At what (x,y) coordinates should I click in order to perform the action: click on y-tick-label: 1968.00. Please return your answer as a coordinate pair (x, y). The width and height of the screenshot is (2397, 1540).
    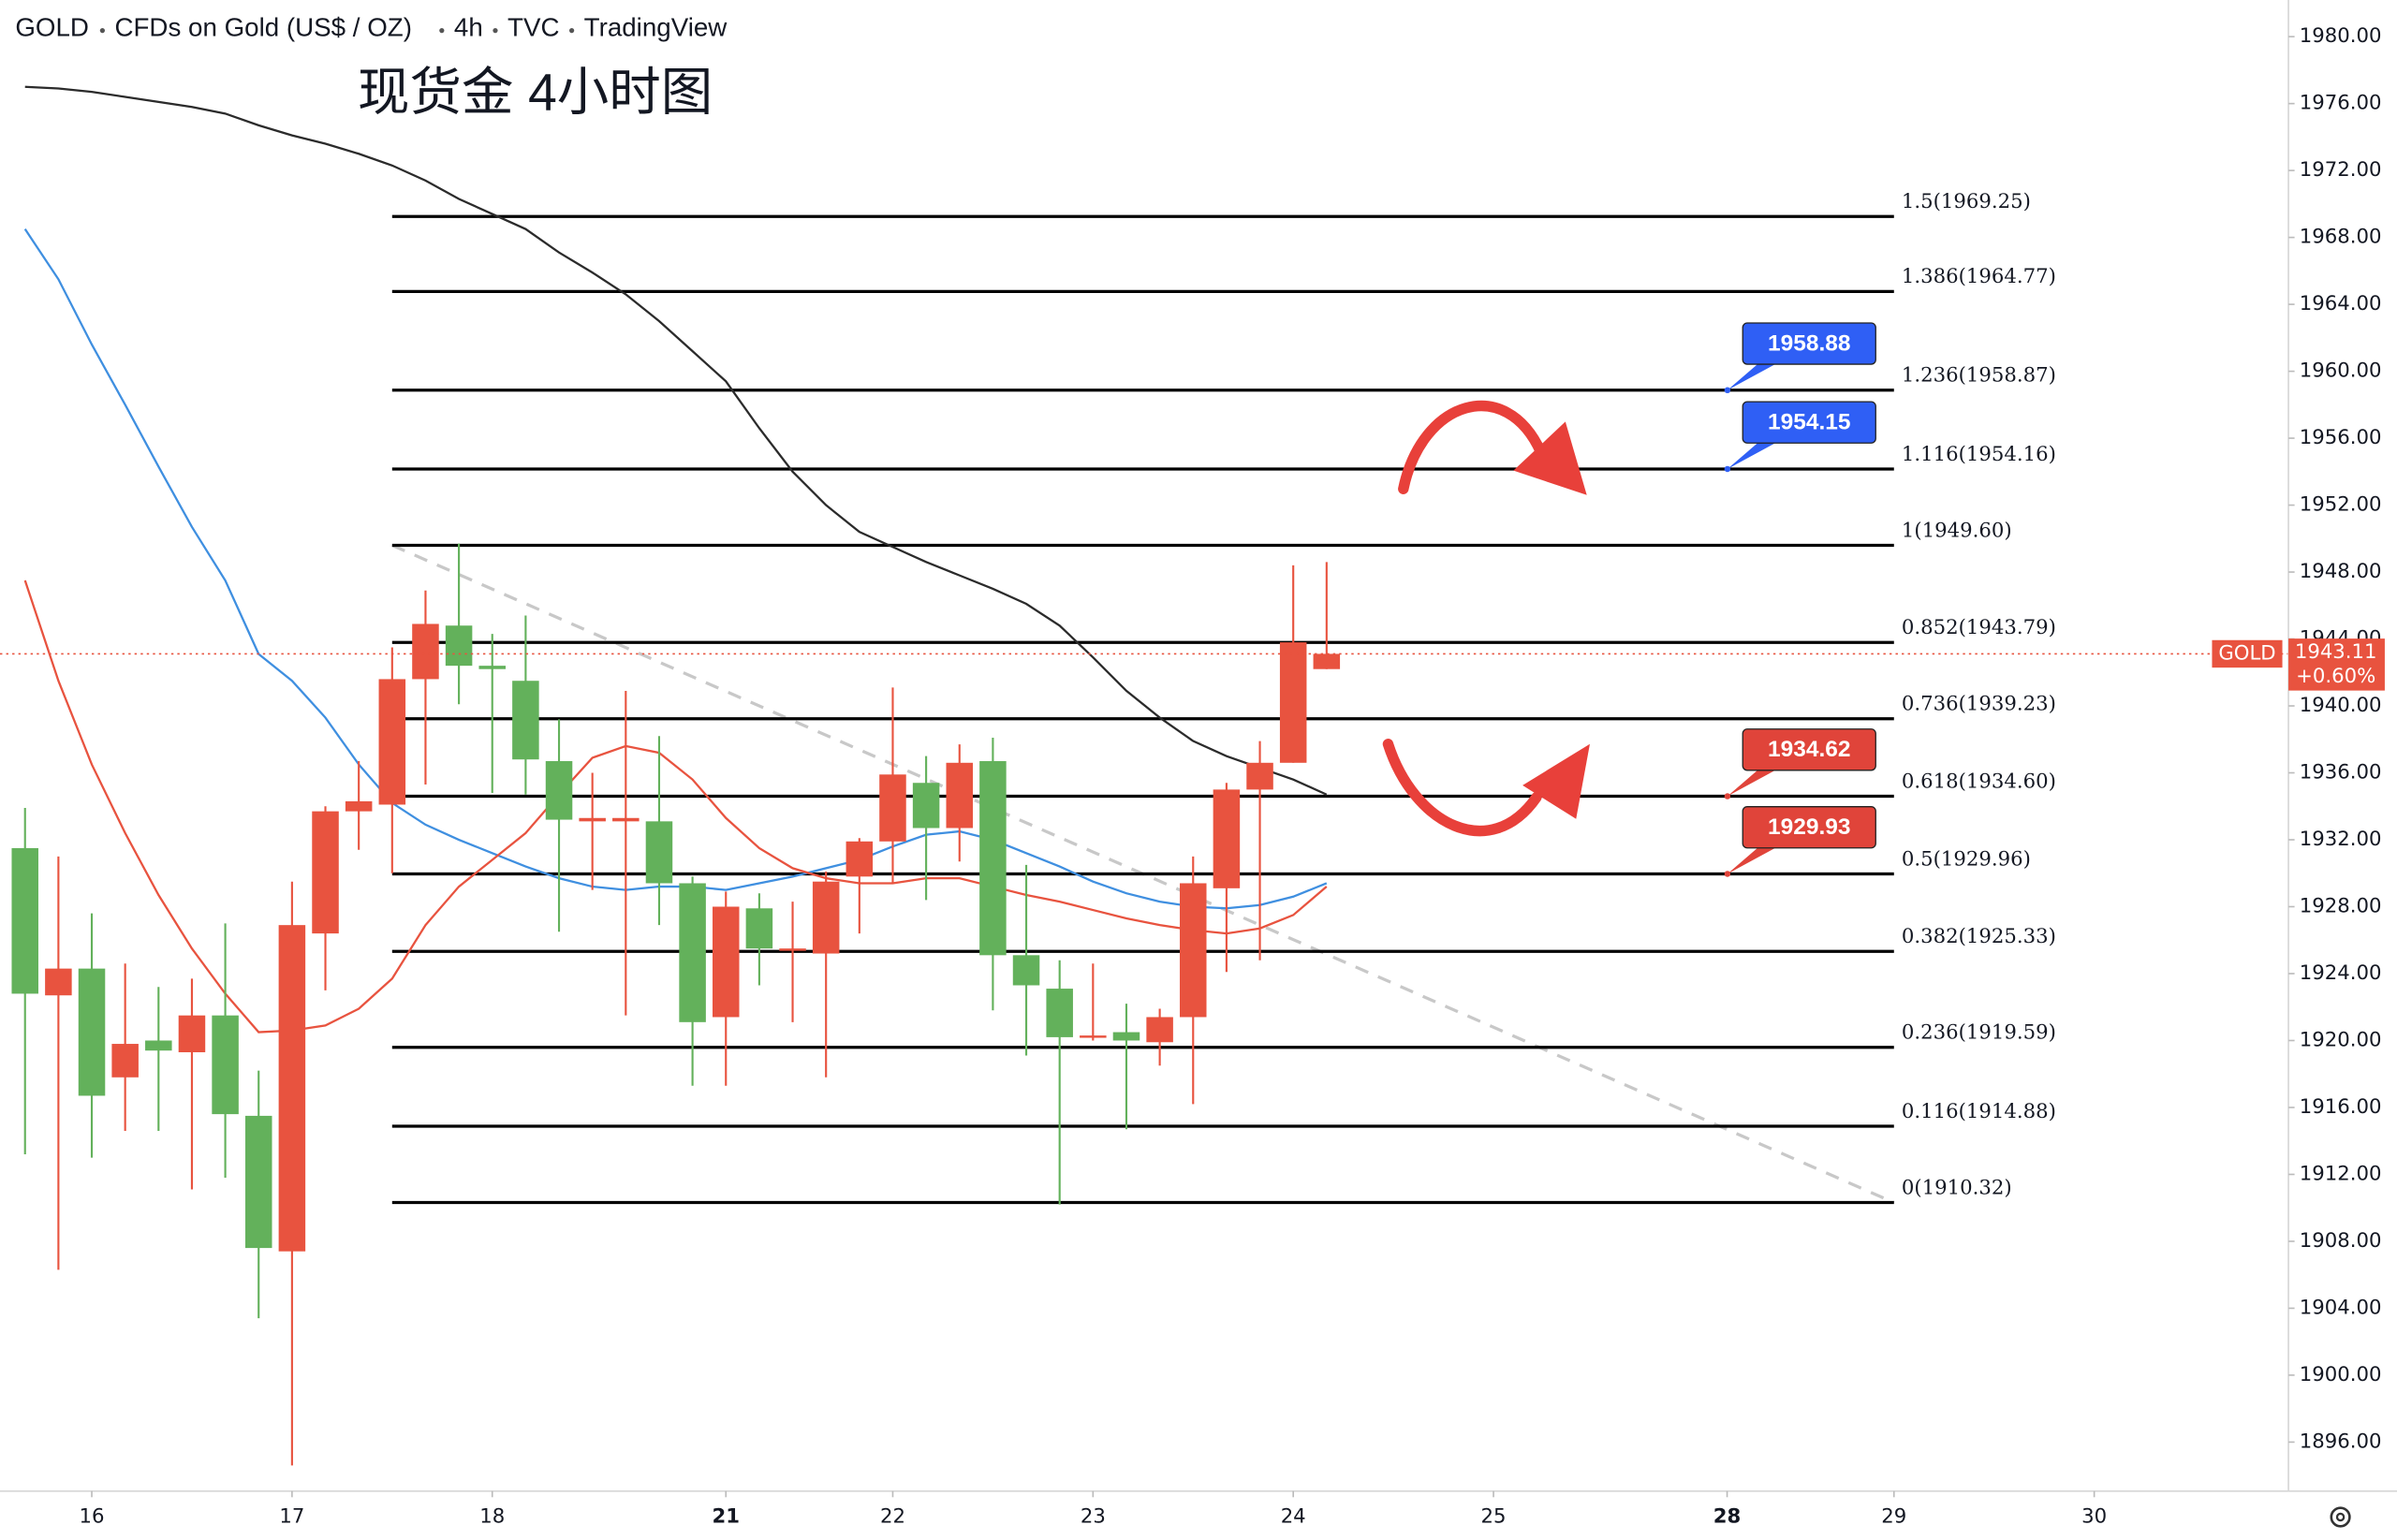
    Looking at the image, I should click on (2341, 237).